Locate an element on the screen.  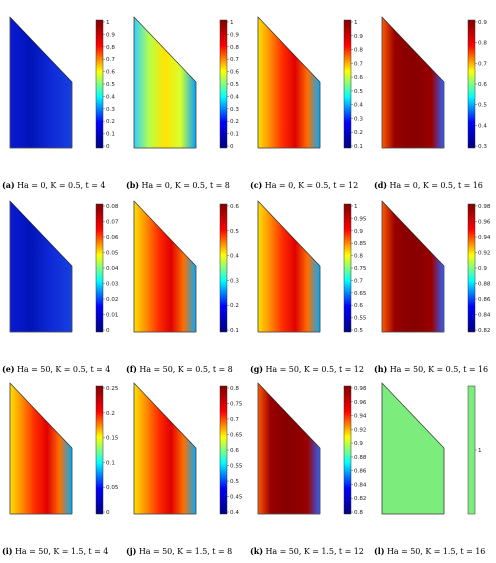
contour-plot: 0.98 0.96 0.94 0.92 0.9 0.88 0.86 0.84 0.82 0.8 is located at coordinates (312, 449).